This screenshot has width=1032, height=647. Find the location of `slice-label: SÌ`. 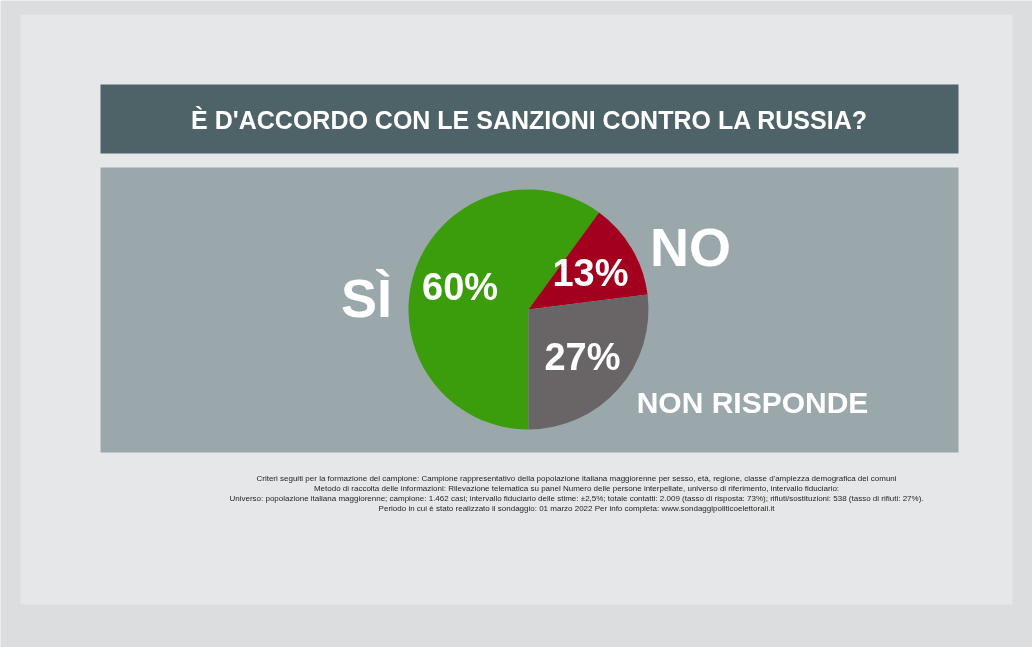

slice-label: SÌ is located at coordinates (366, 297).